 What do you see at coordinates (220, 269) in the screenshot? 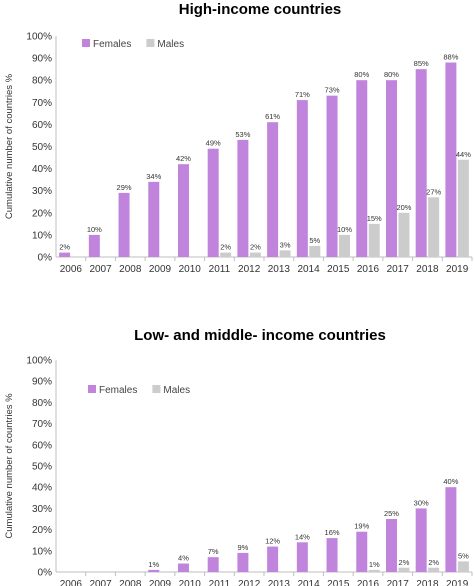
I see `x-tick-label: 2011` at bounding box center [220, 269].